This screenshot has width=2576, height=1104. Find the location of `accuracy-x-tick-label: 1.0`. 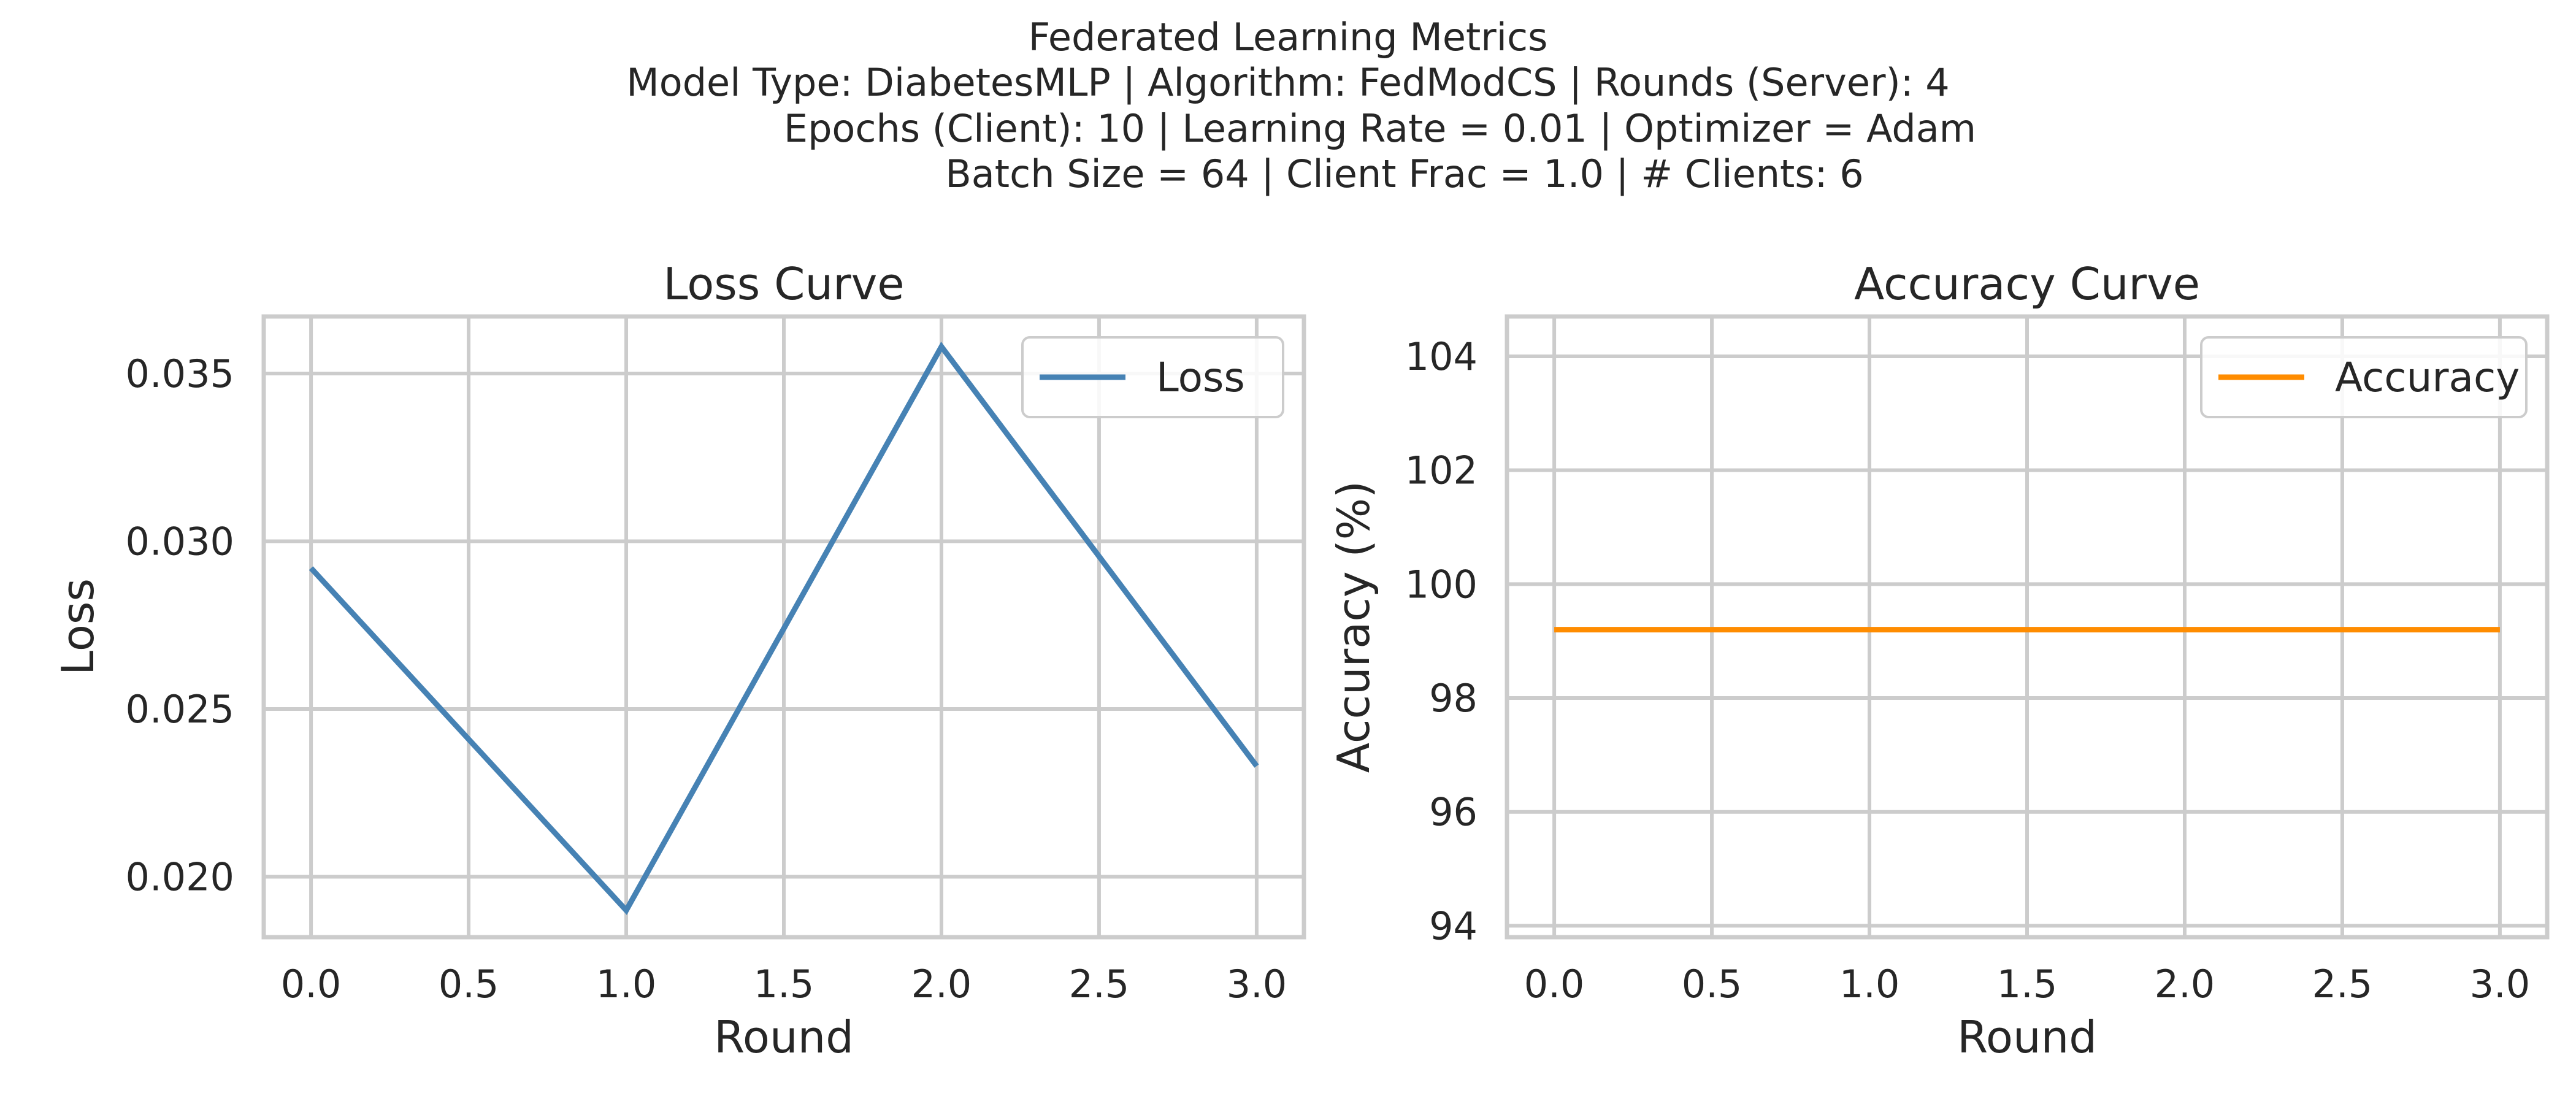

accuracy-x-tick-label: 1.0 is located at coordinates (1869, 984).